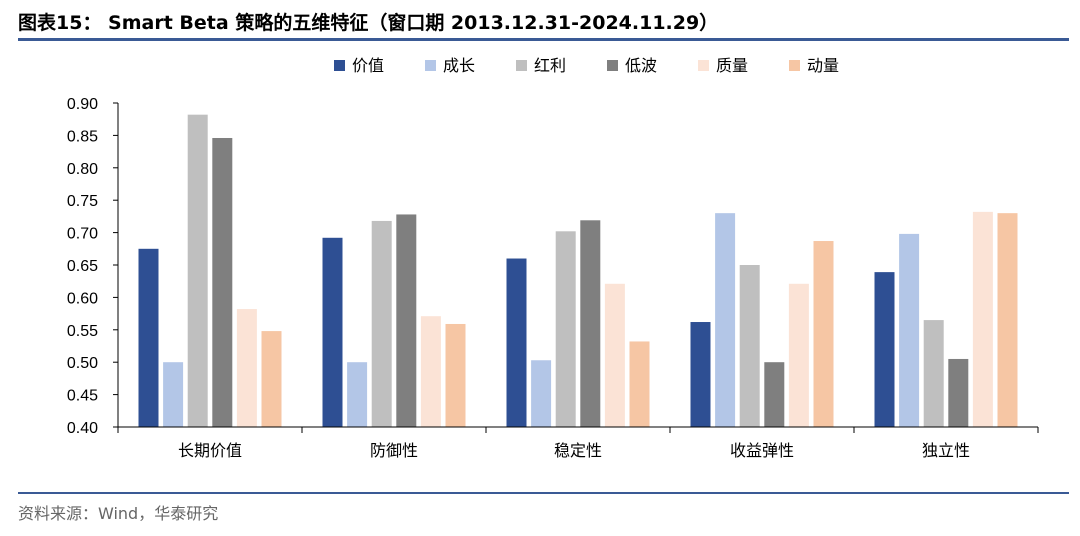  I want to click on legend-label: 动量, so click(823, 65).